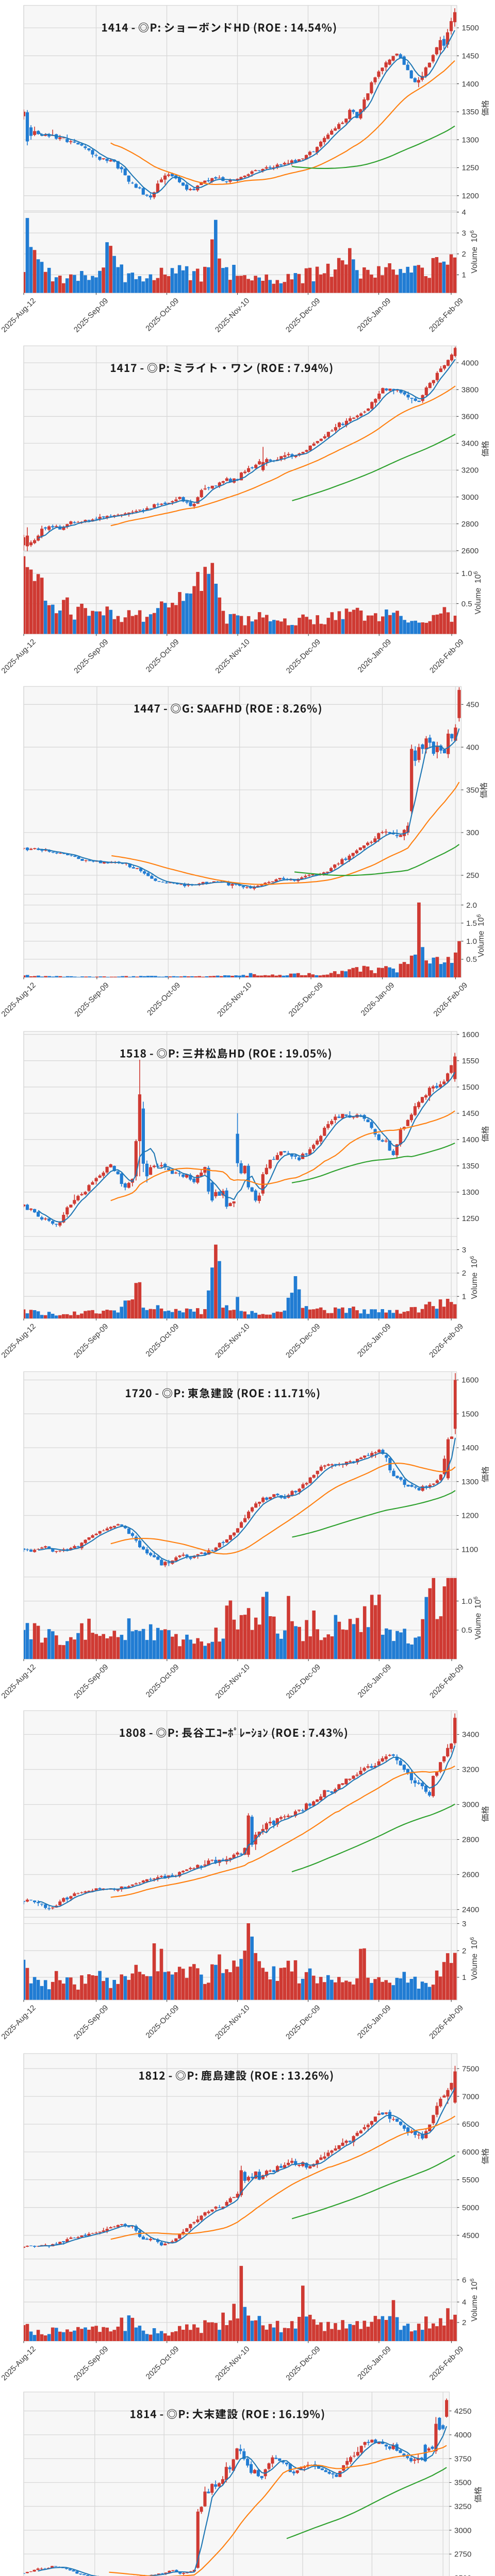 The image size is (495, 2576). Describe the element at coordinates (470, 2152) in the screenshot. I see `svg-text: 6000` at that location.